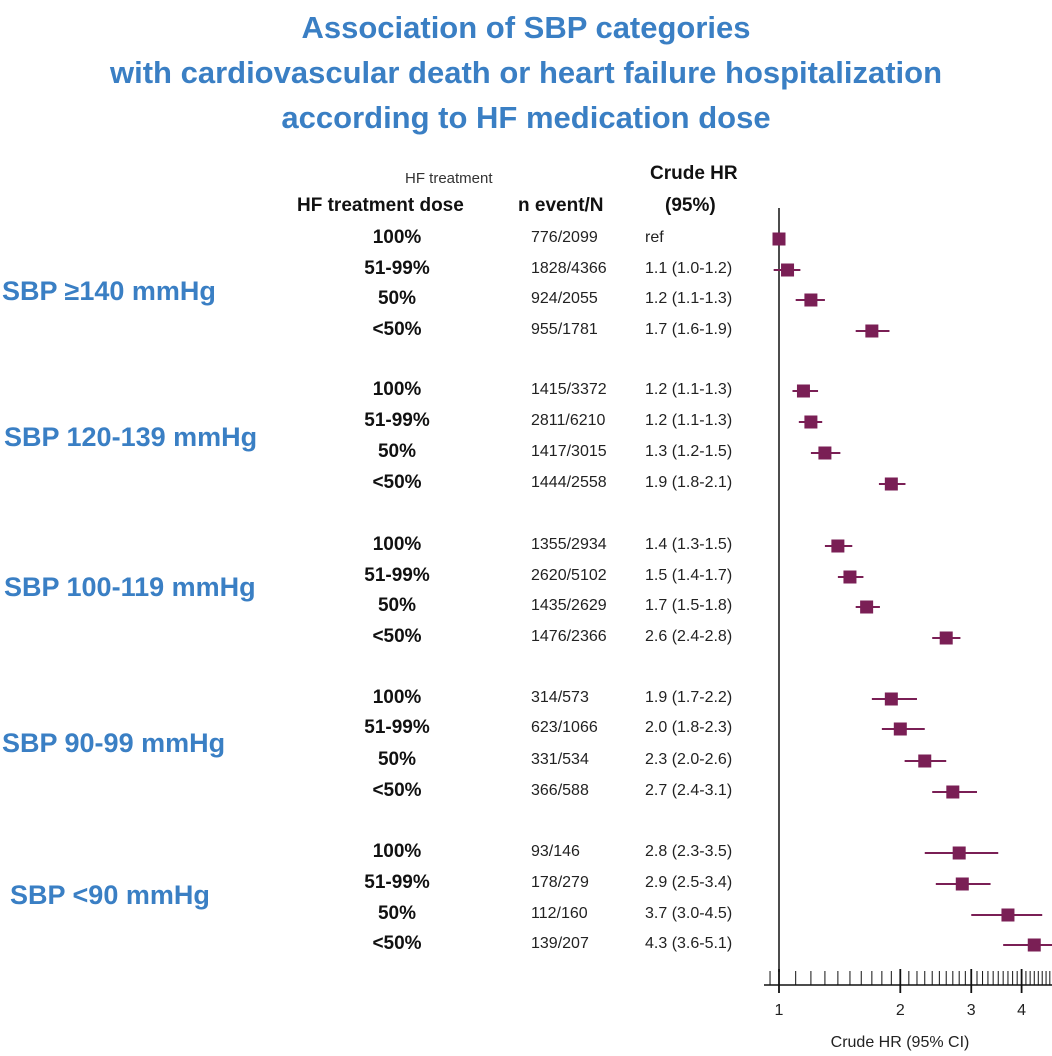 This screenshot has width=1052, height=1056. What do you see at coordinates (689, 544) in the screenshot?
I see `hr-value: 1.4 (1.3-1.5)` at bounding box center [689, 544].